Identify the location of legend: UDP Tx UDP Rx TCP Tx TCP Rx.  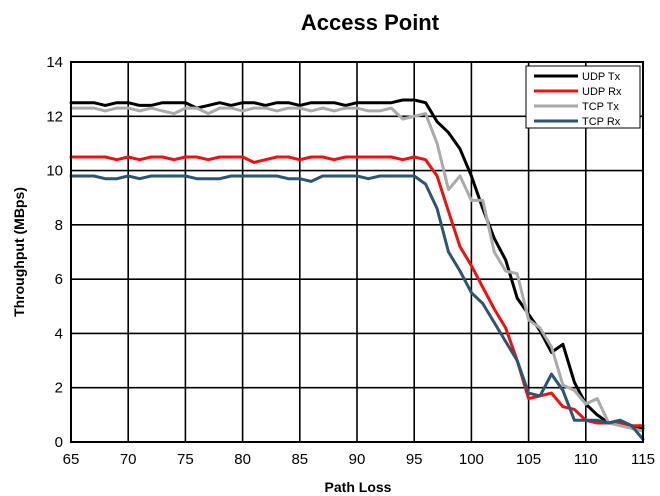
(583, 97).